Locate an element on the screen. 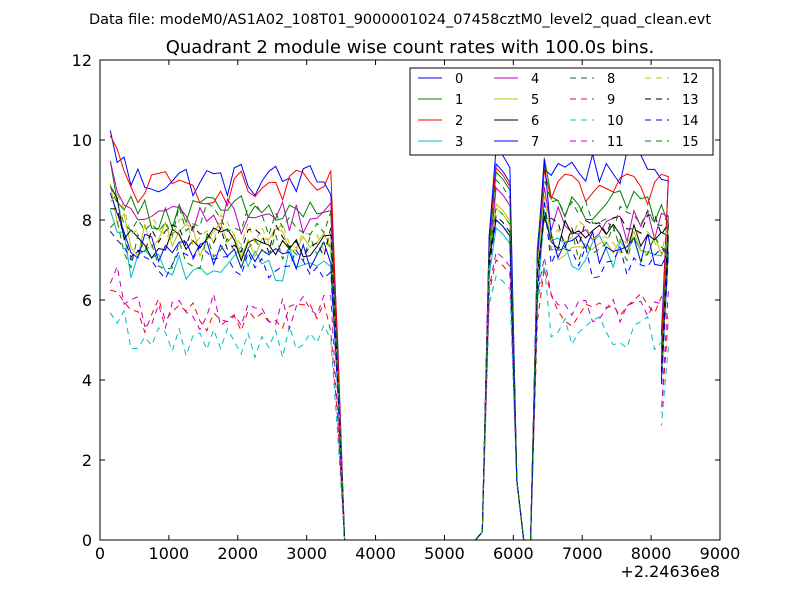 The width and height of the screenshot is (800, 600). y-tick-label: 2 is located at coordinates (87, 460).